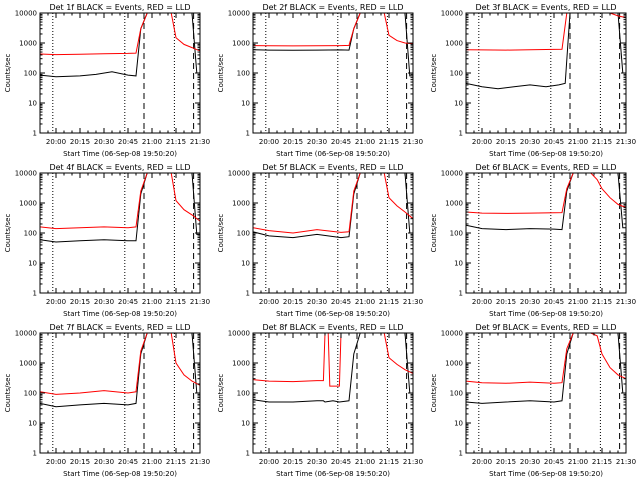  What do you see at coordinates (332, 167) in the screenshot?
I see `chart-title: Det 5f BLACK = Events, RED = LLD` at bounding box center [332, 167].